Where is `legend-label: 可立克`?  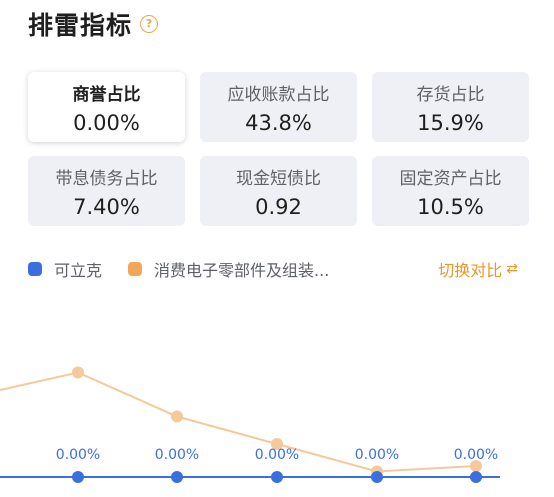 legend-label: 可立克 is located at coordinates (78, 270).